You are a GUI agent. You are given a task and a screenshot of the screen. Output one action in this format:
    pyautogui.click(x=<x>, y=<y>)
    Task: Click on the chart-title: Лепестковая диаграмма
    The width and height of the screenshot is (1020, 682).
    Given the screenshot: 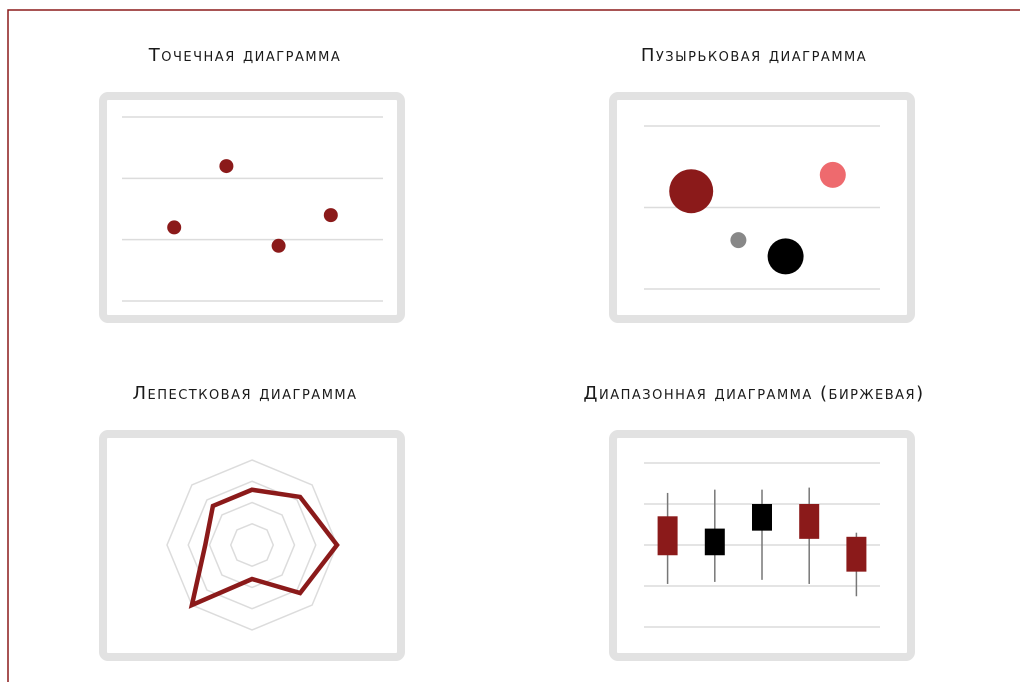 What is the action you would take?
    pyautogui.click(x=244, y=393)
    